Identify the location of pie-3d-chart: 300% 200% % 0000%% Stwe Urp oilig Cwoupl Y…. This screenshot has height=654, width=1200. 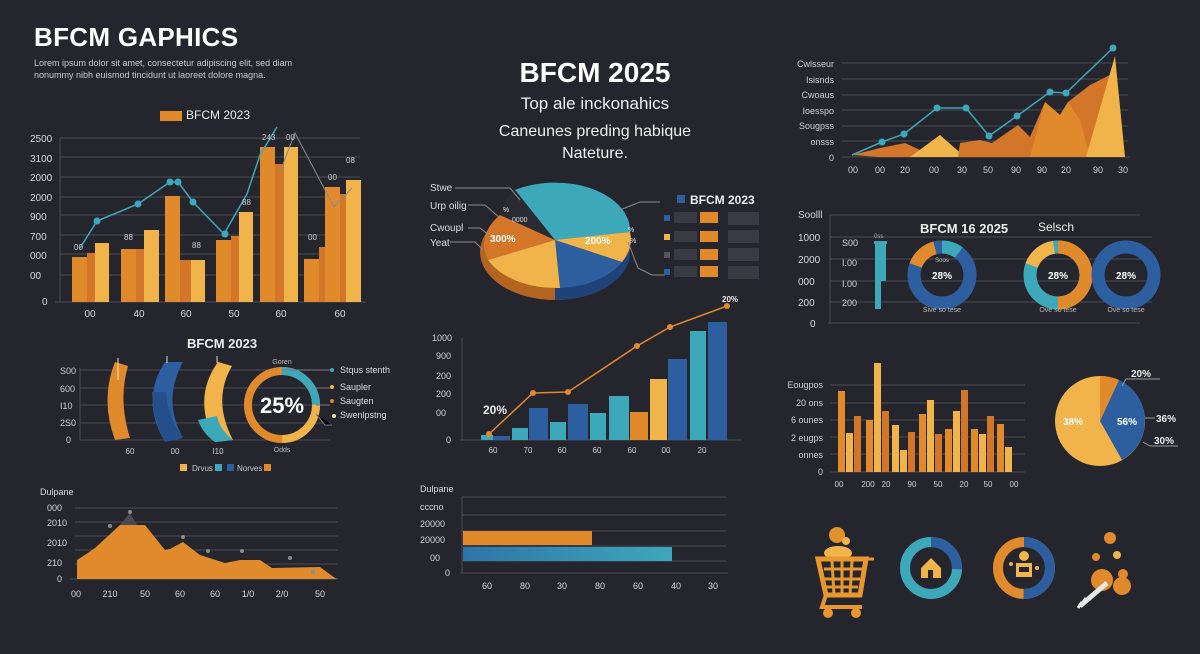
(595, 240).